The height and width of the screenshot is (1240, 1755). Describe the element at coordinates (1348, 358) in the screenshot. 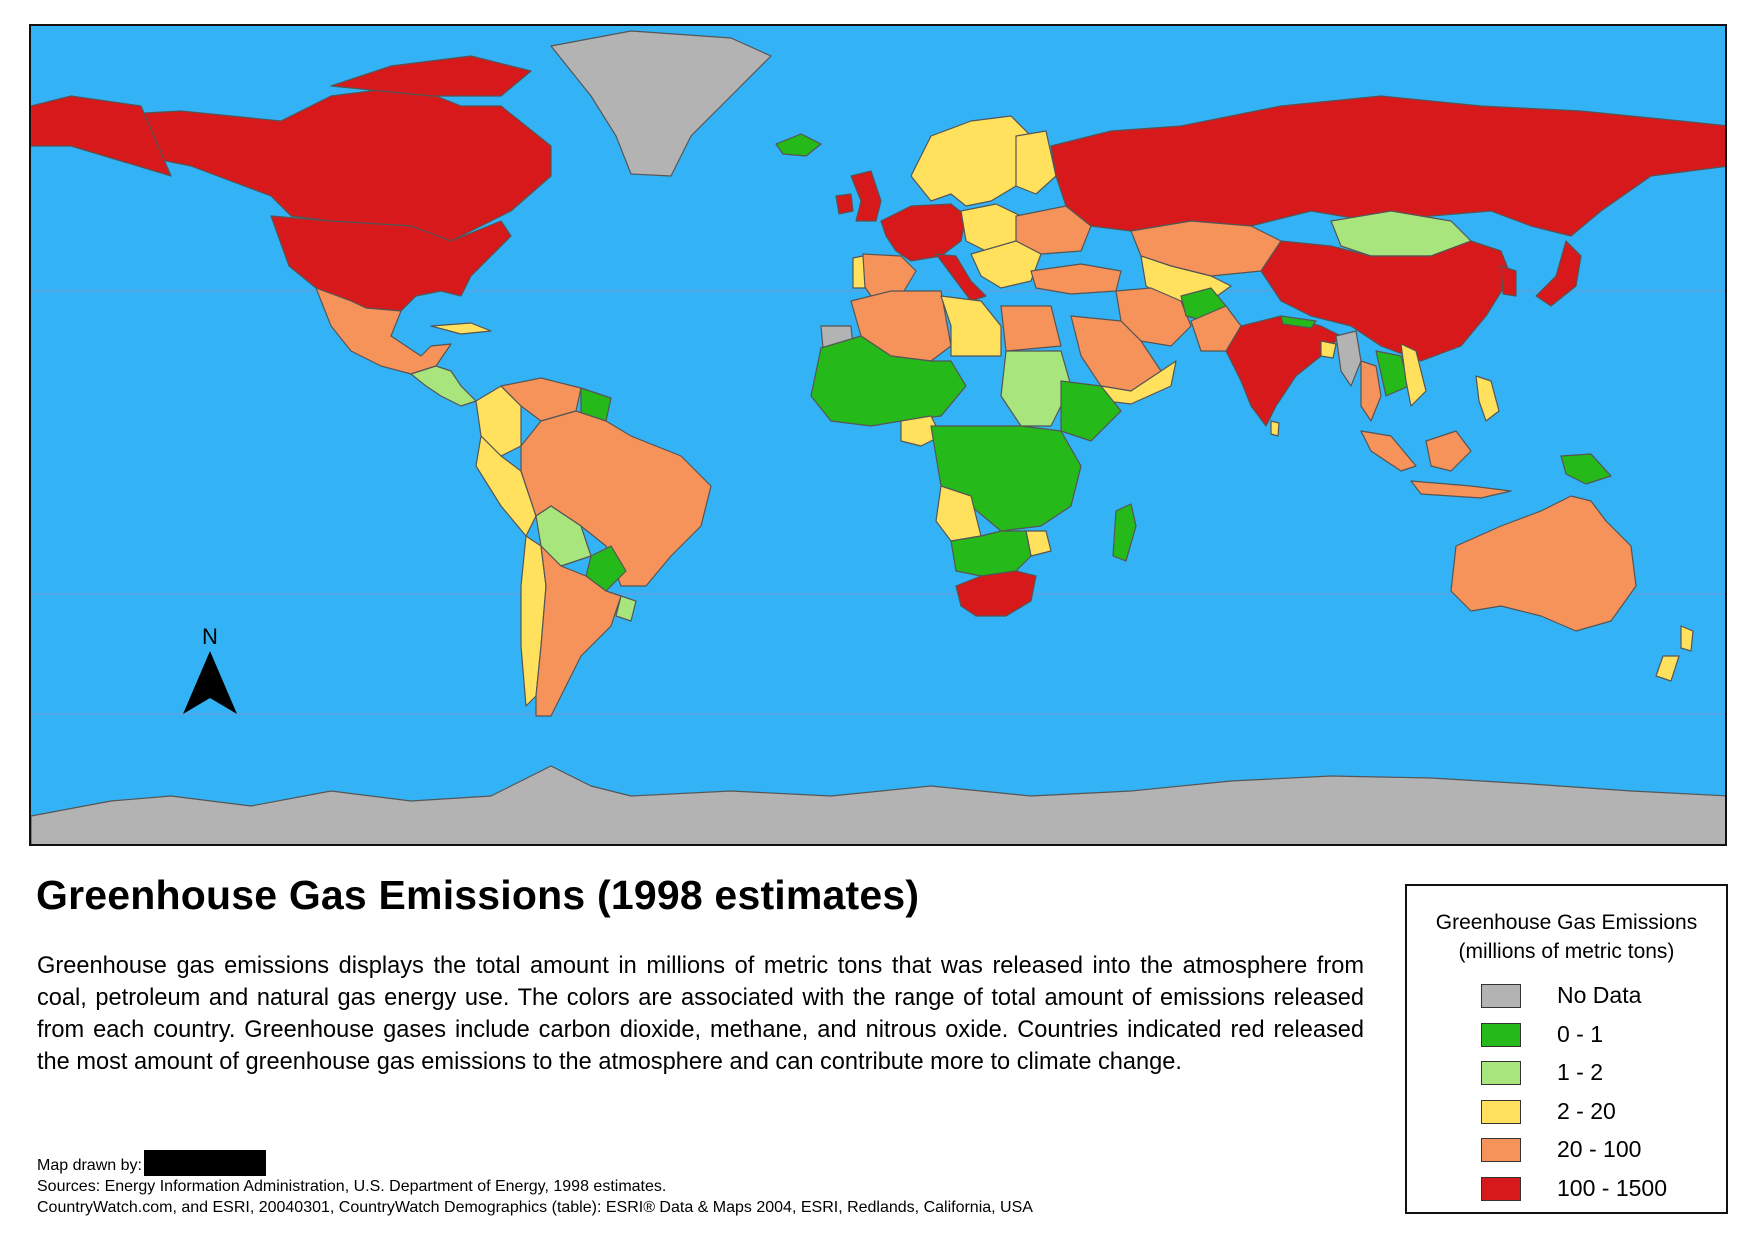

I see `country-myanmar` at that location.